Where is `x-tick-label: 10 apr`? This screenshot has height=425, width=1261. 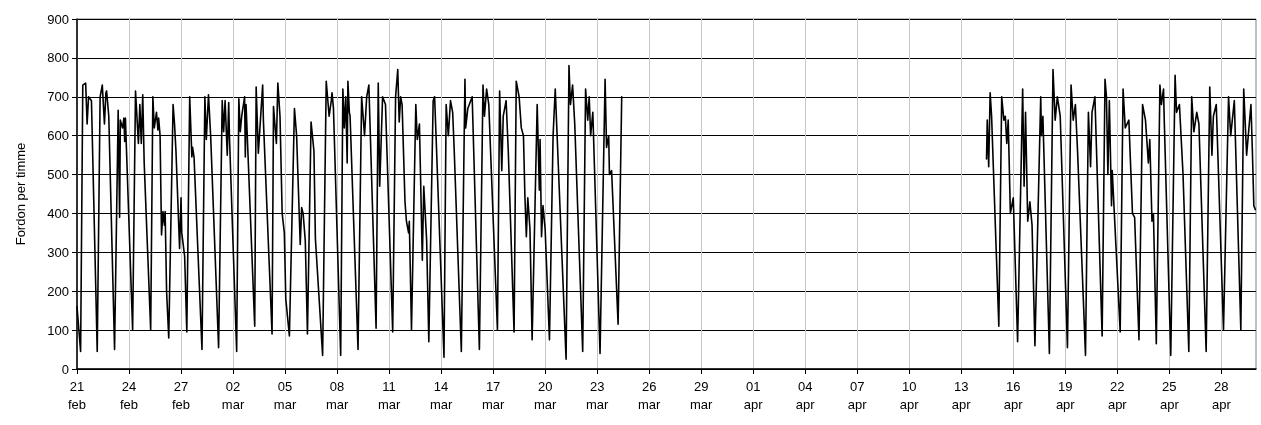 x-tick-label: 10 apr is located at coordinates (909, 395).